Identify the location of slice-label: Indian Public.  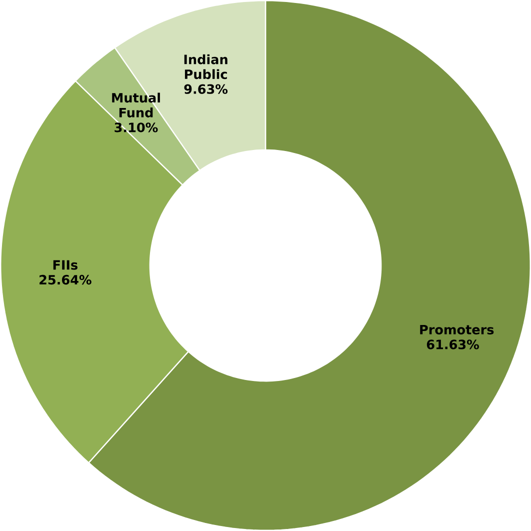
(206, 67).